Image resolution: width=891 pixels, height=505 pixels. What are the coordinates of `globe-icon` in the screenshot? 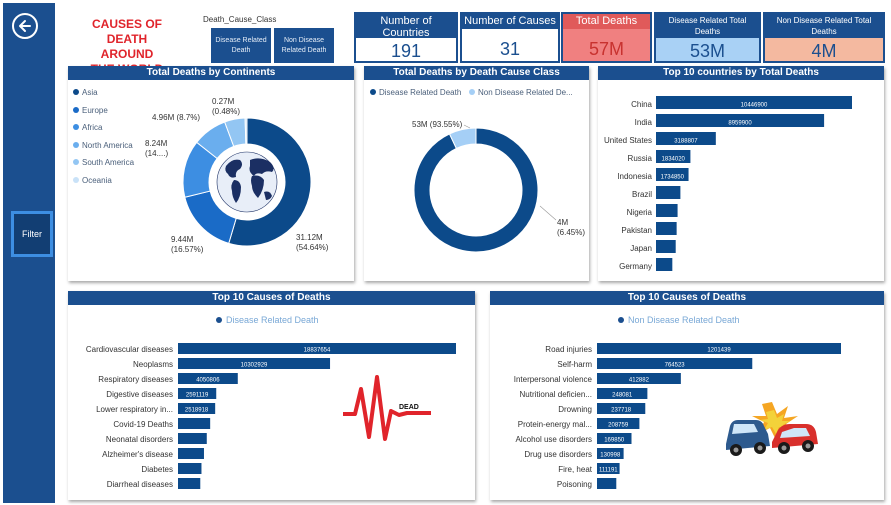 It's located at (247, 182).